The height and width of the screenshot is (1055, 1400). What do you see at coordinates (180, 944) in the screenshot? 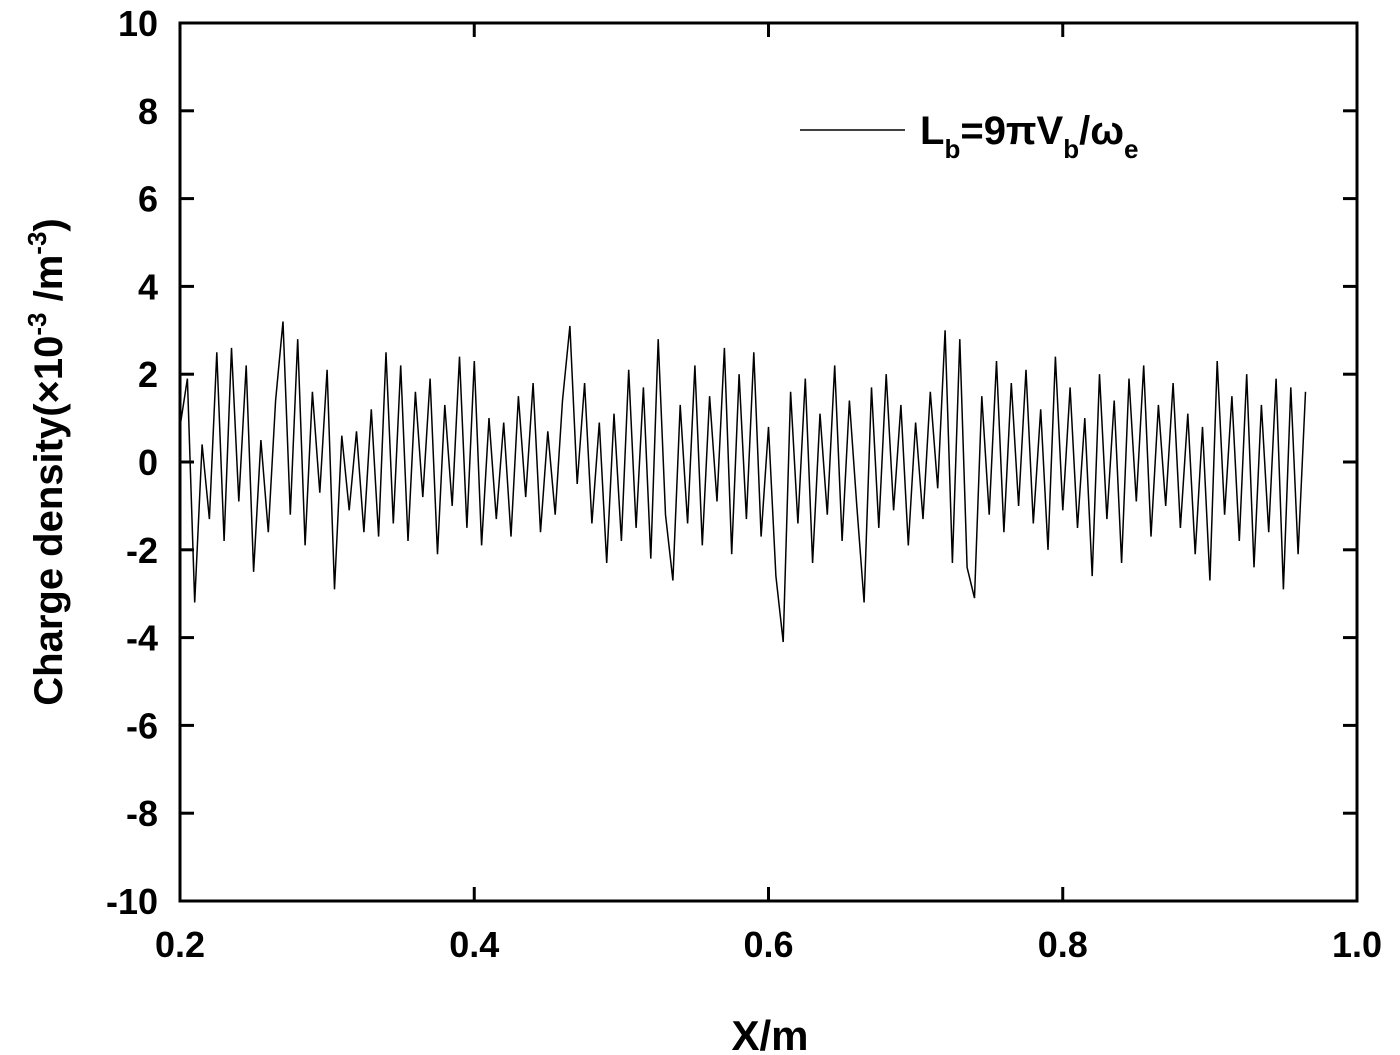
I see `x-tick-label: 0.2` at bounding box center [180, 944].